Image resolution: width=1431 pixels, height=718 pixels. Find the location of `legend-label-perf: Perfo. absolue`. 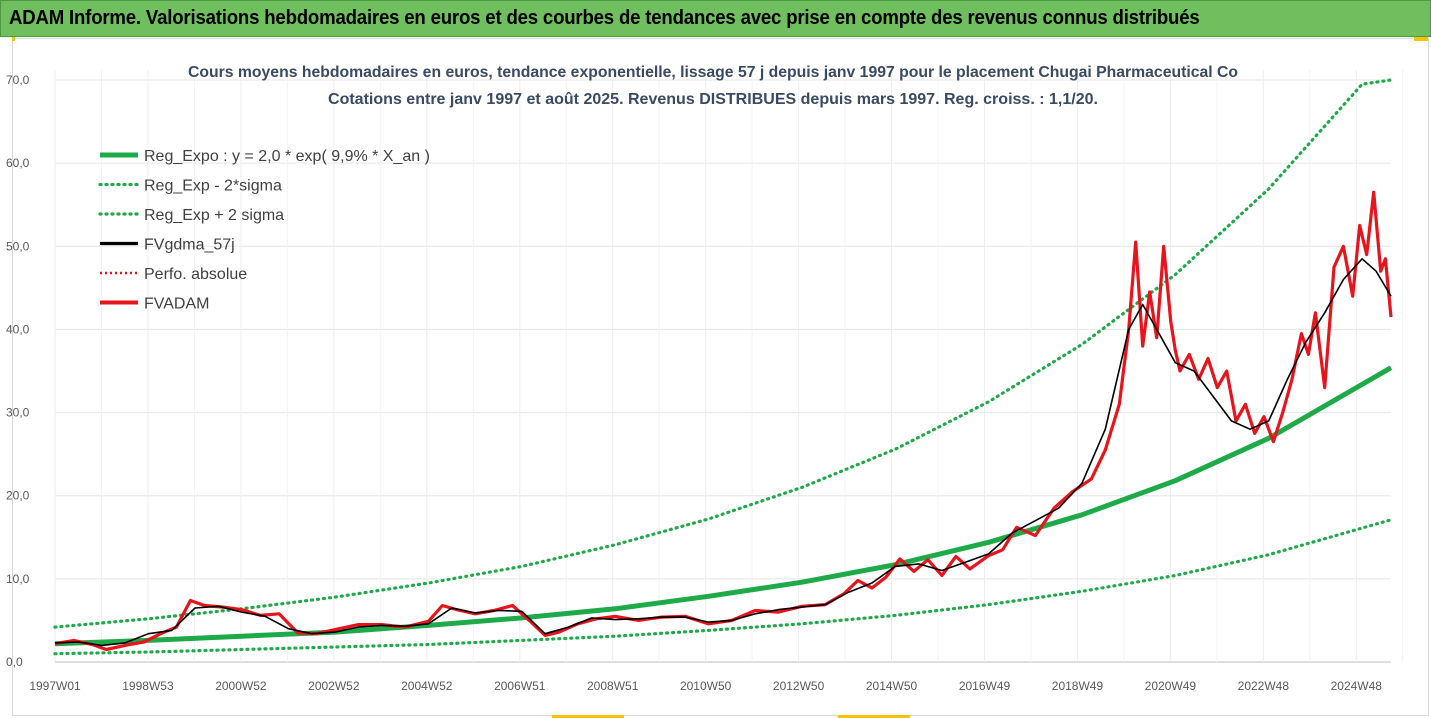

legend-label-perf: Perfo. absolue is located at coordinates (195, 274).